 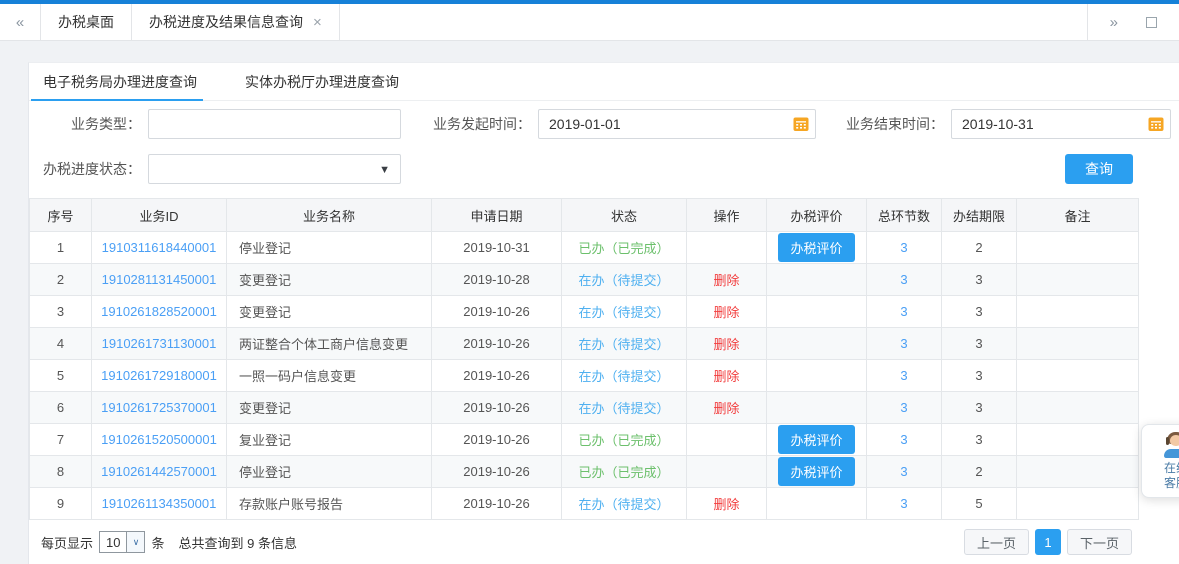 I want to click on progress-status-select: ▼, so click(x=274, y=169).